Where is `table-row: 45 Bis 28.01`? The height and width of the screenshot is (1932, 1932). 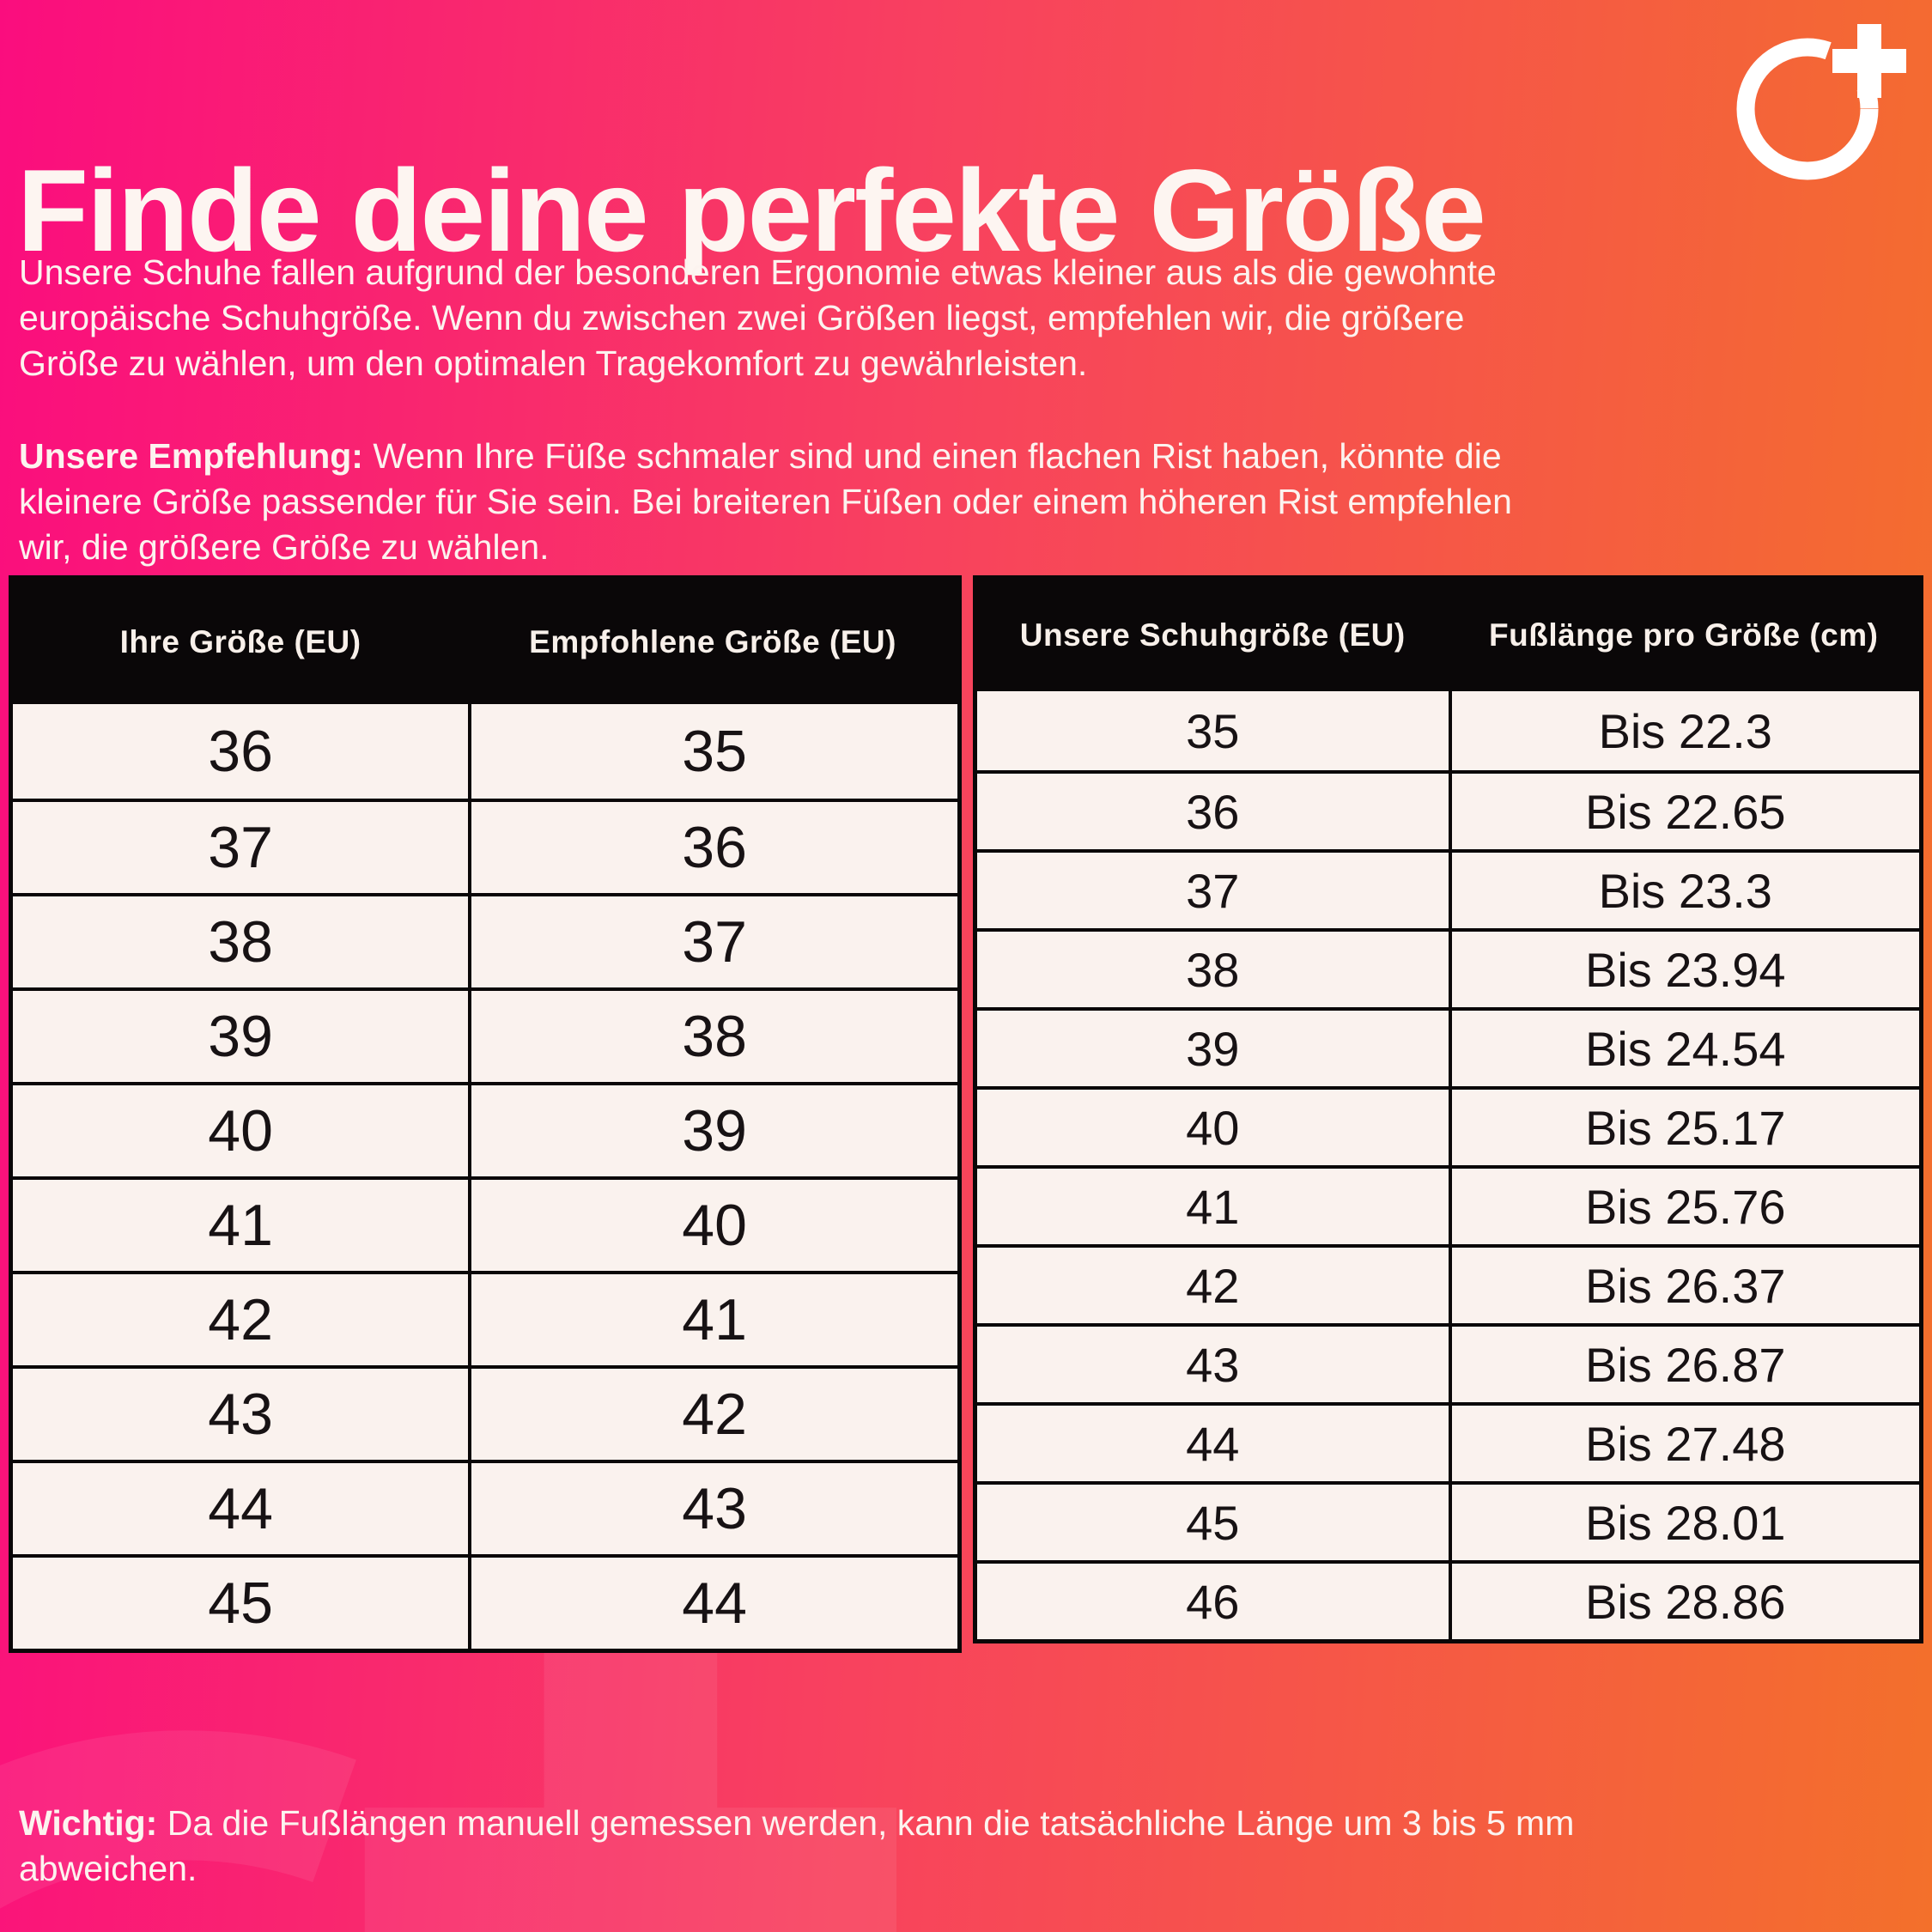
table-row: 45 Bis 28.01 is located at coordinates (1448, 1521).